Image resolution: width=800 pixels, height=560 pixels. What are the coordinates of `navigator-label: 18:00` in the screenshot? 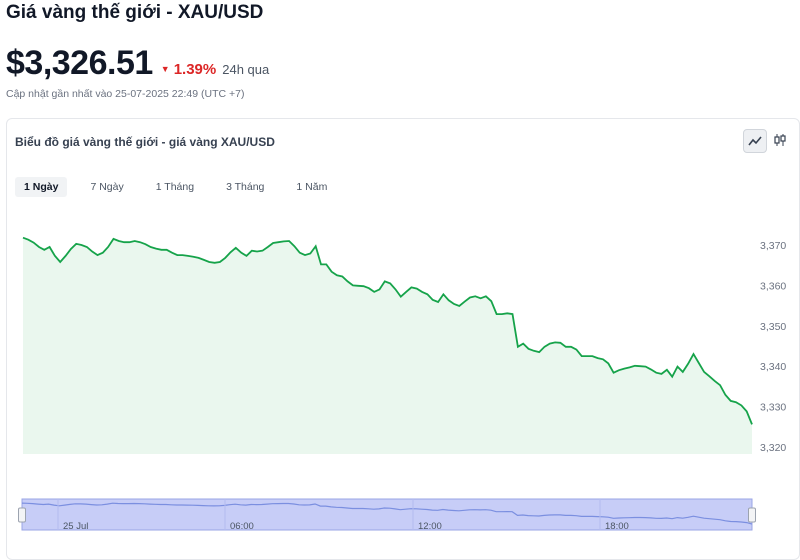 It's located at (617, 526).